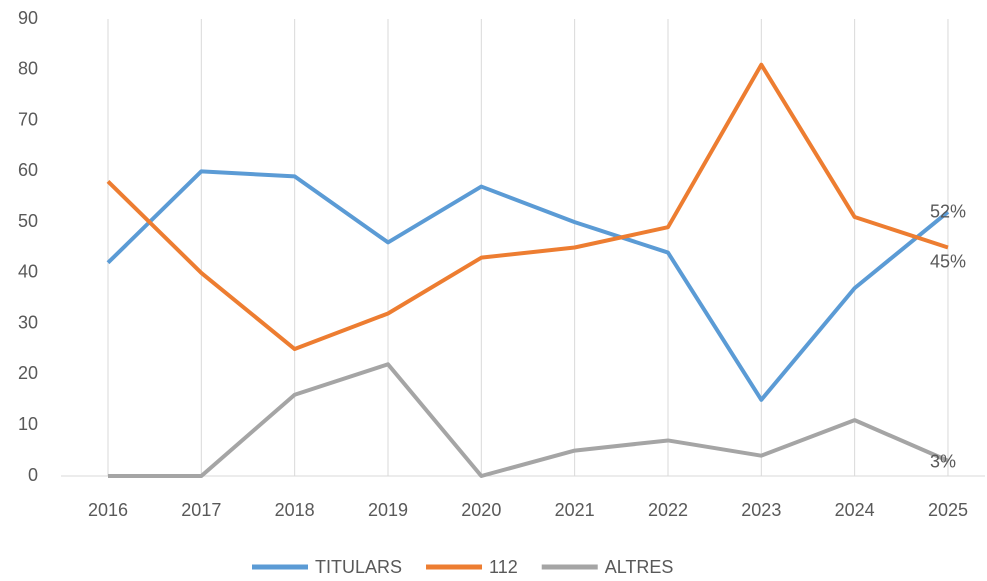 Image resolution: width=987 pixels, height=581 pixels. I want to click on y-tick-label: 20, so click(28, 373).